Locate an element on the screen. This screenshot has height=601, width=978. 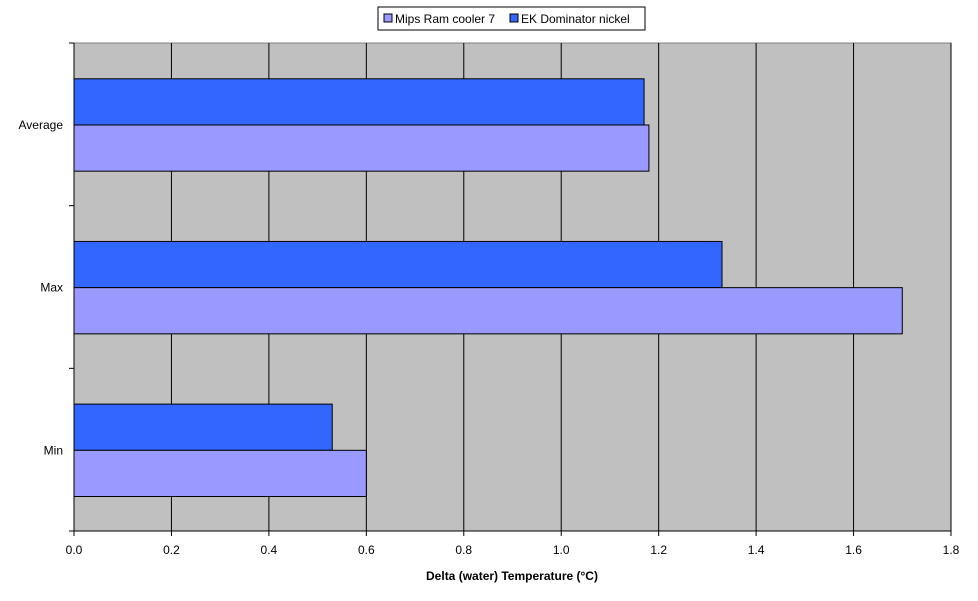
legend-entry: EK Dominator nickel is located at coordinates (575, 19).